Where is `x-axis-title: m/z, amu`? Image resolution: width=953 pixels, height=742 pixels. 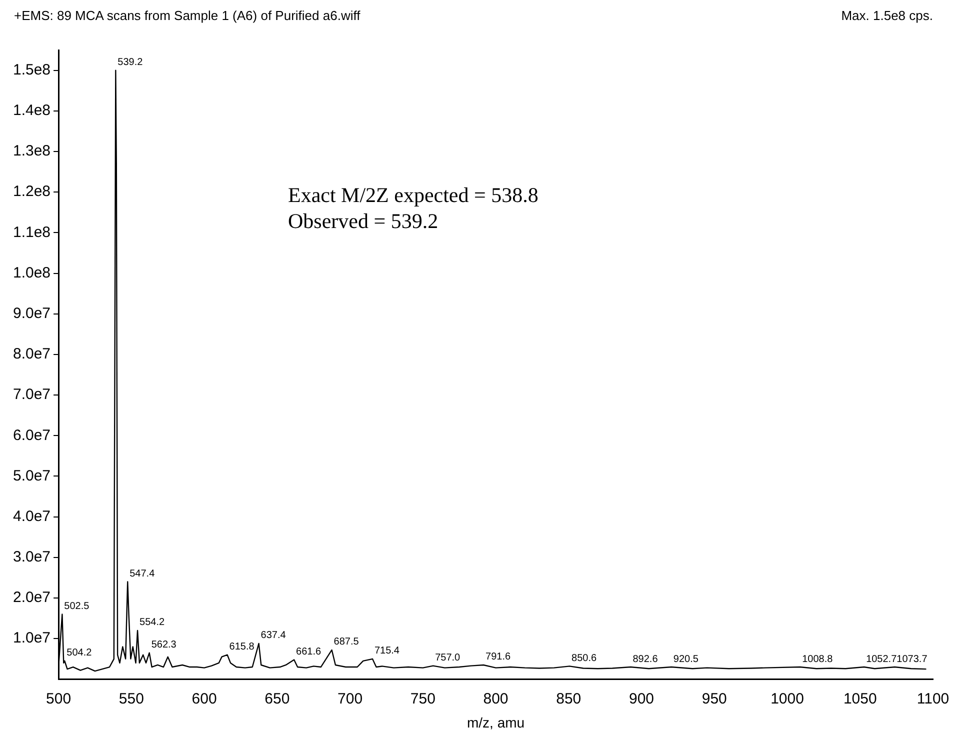 x-axis-title: m/z, amu is located at coordinates (495, 722).